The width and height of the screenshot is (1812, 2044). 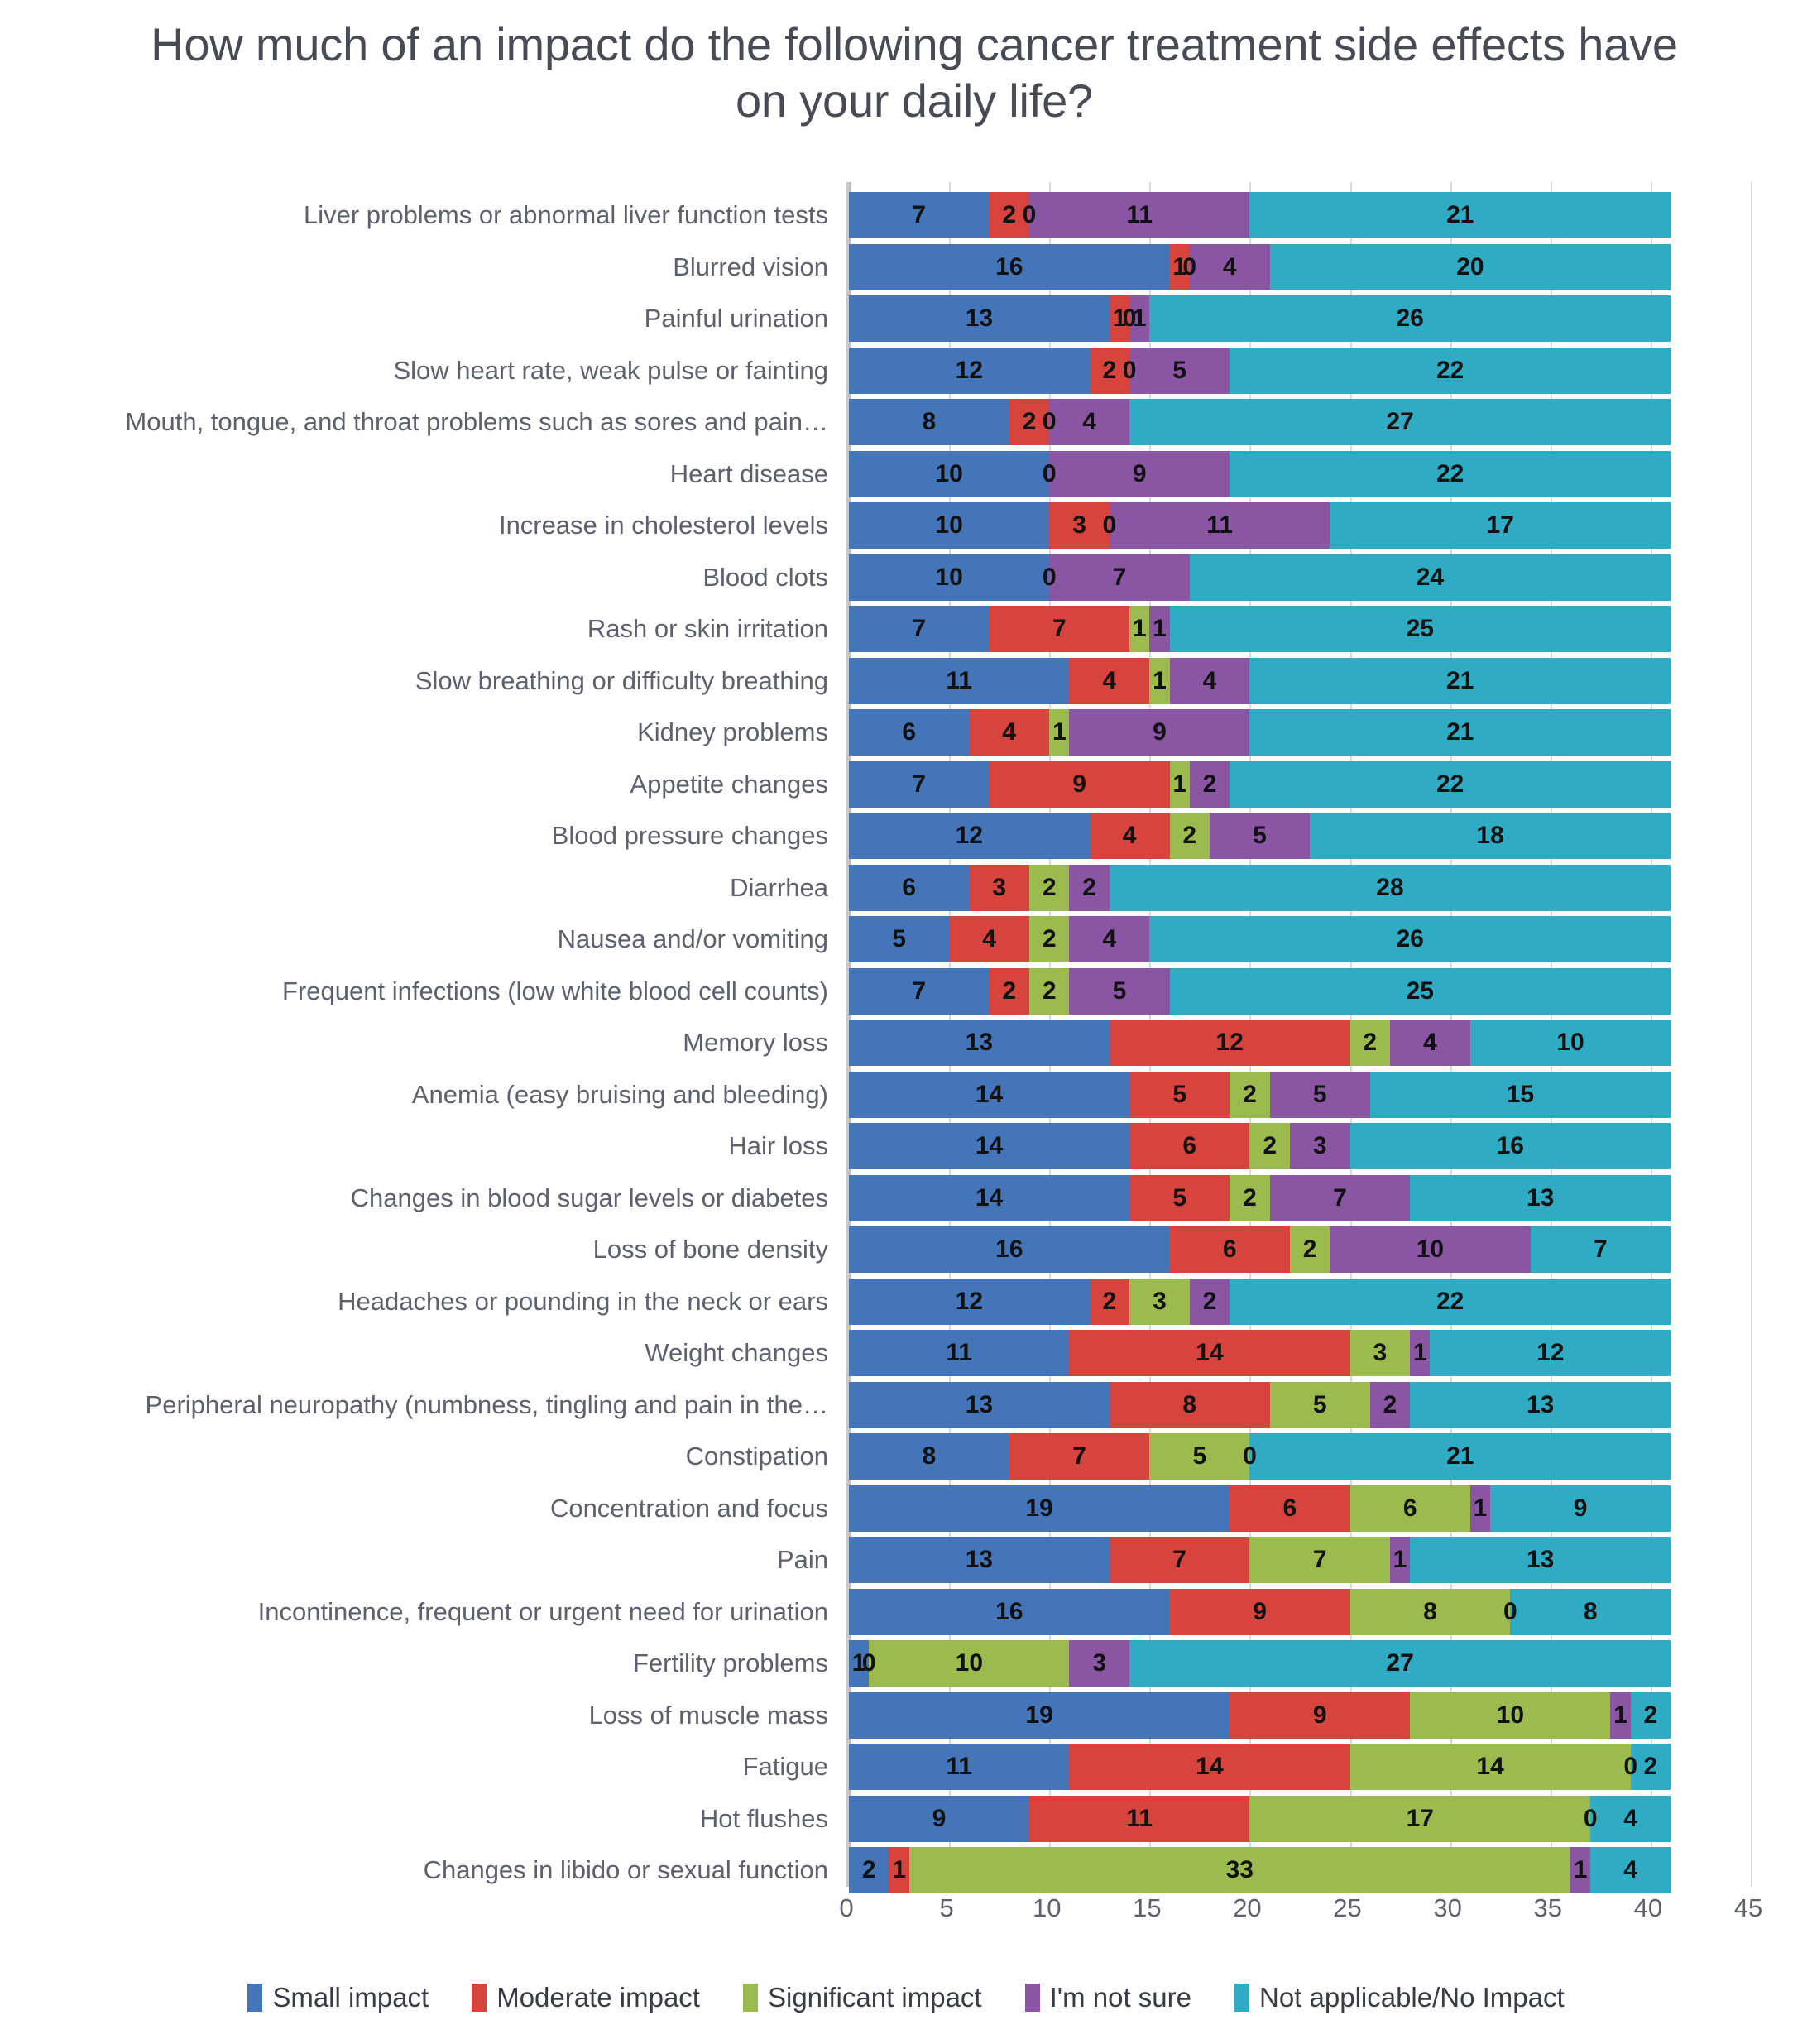 What do you see at coordinates (860, 1663) in the screenshot?
I see `bar-segment-small: 1` at bounding box center [860, 1663].